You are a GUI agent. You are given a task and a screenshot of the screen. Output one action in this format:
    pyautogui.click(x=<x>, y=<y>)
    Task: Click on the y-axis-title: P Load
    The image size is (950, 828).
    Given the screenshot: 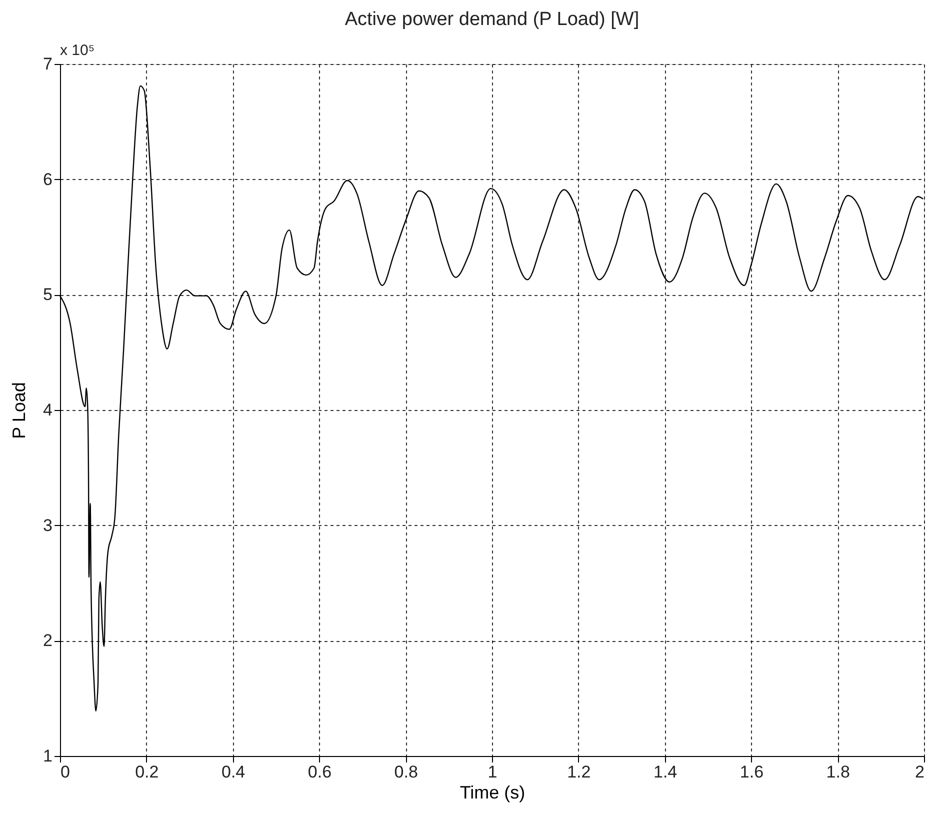 What is the action you would take?
    pyautogui.click(x=19, y=410)
    